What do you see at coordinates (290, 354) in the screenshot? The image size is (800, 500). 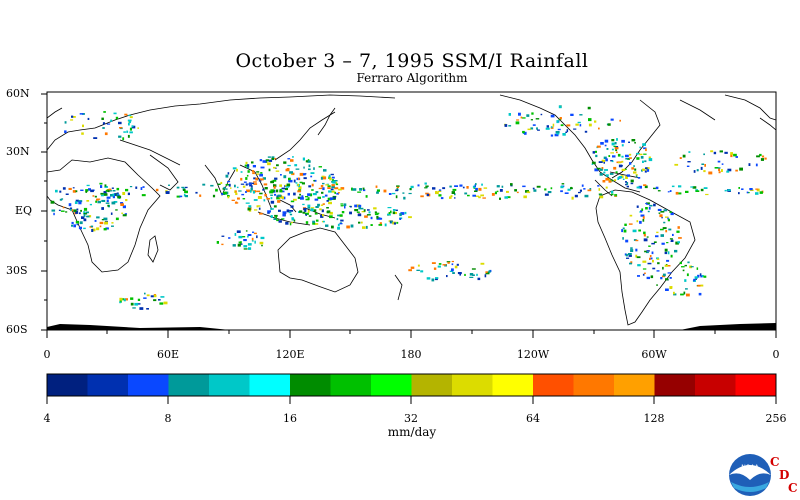 I see `lon-label-120e: 120E` at bounding box center [290, 354].